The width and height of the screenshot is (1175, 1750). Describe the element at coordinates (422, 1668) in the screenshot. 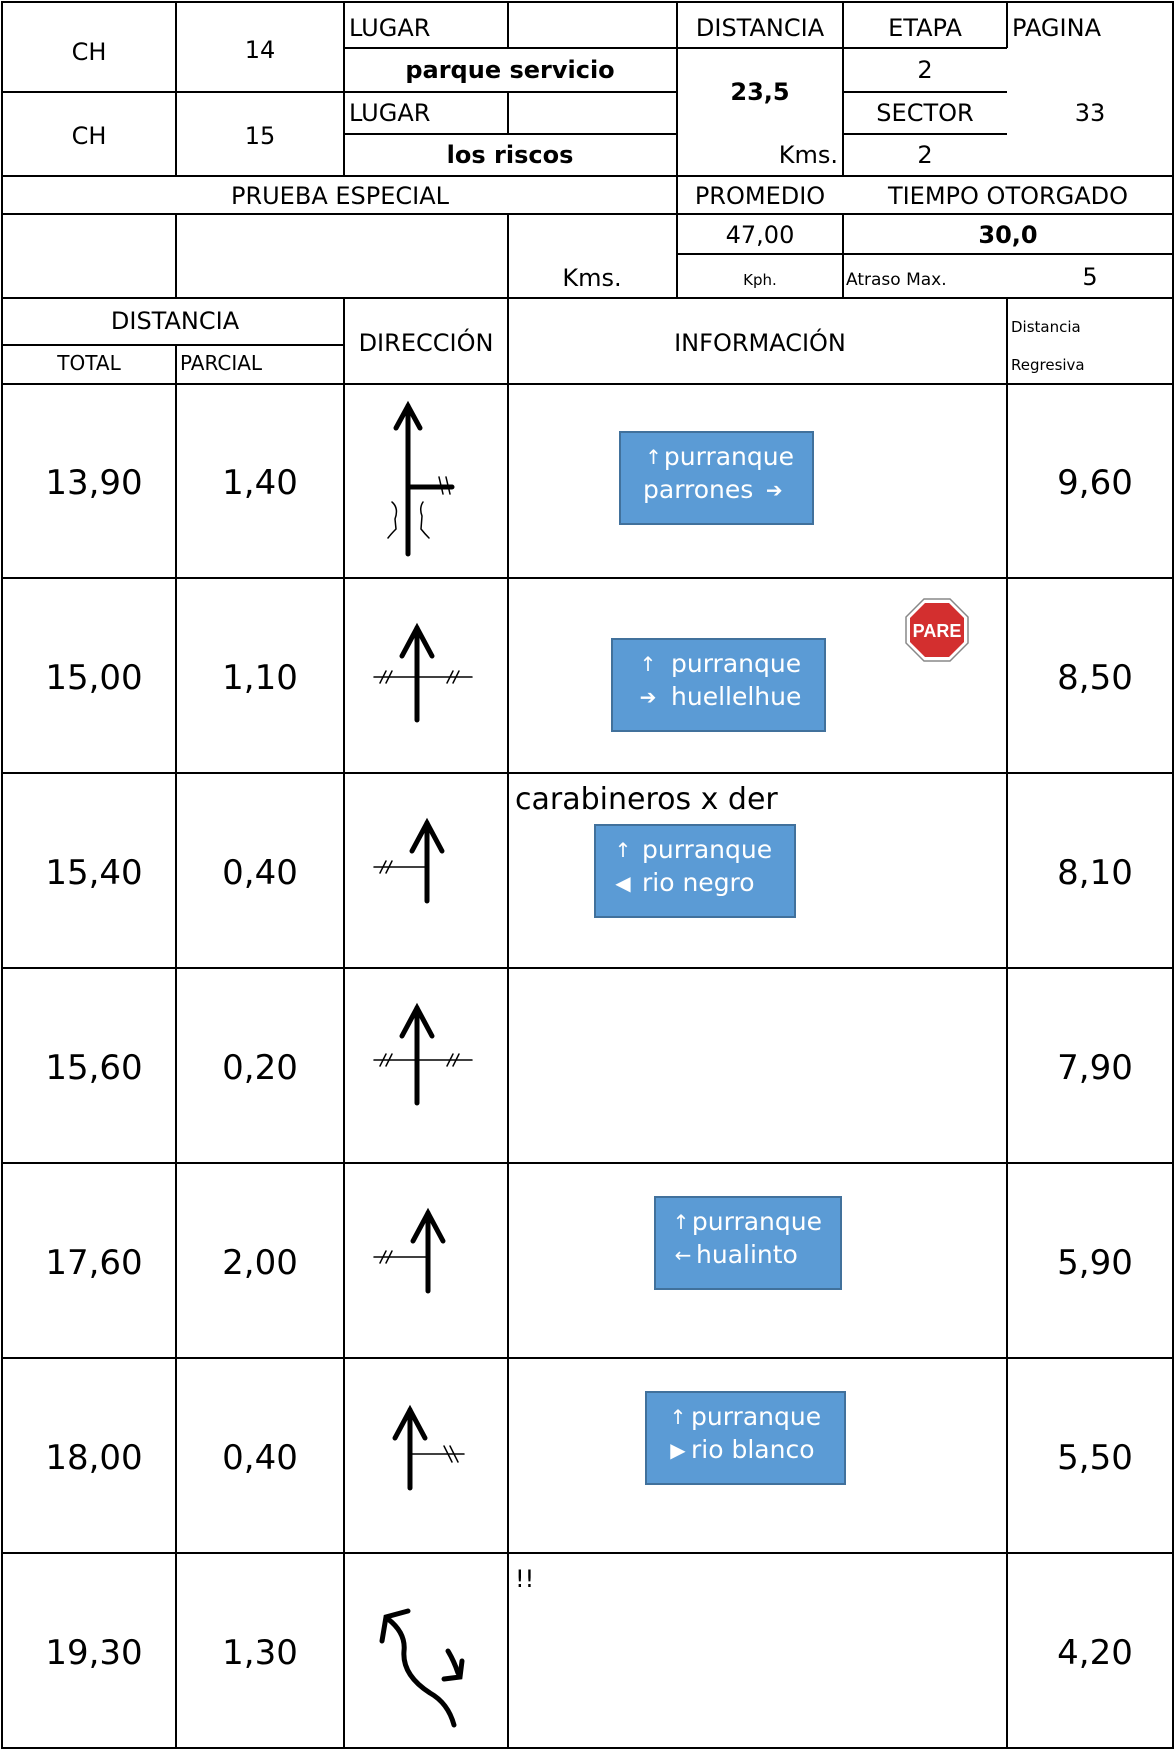

I see `fork-keep-left-icon` at that location.